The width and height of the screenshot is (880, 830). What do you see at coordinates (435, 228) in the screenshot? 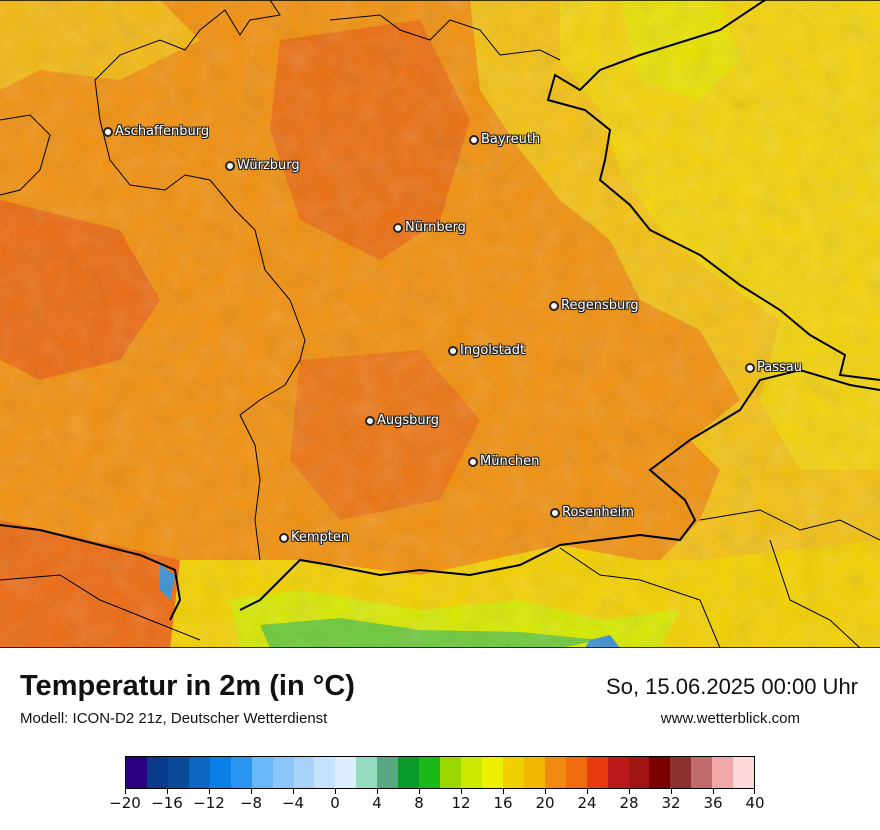
I see `city-label: Nürnberg` at bounding box center [435, 228].